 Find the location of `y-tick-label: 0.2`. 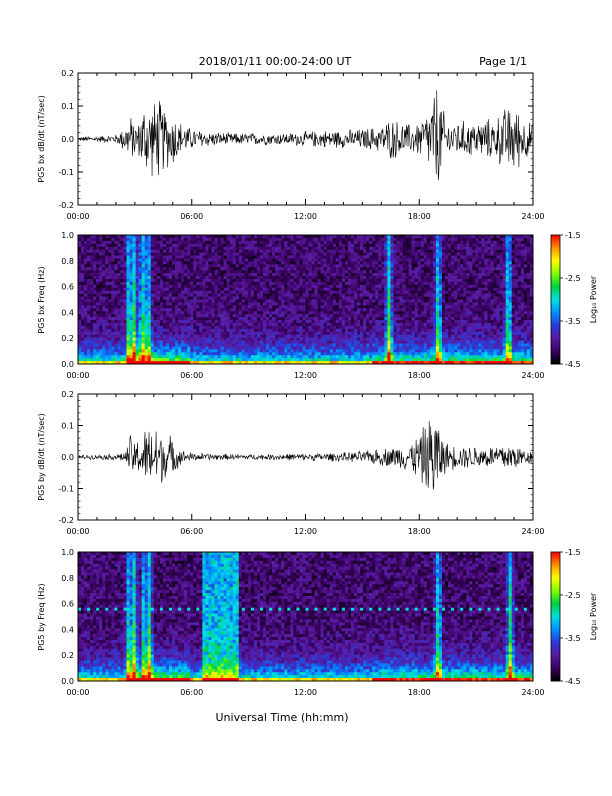

y-tick-label: 0.2 is located at coordinates (67, 338).